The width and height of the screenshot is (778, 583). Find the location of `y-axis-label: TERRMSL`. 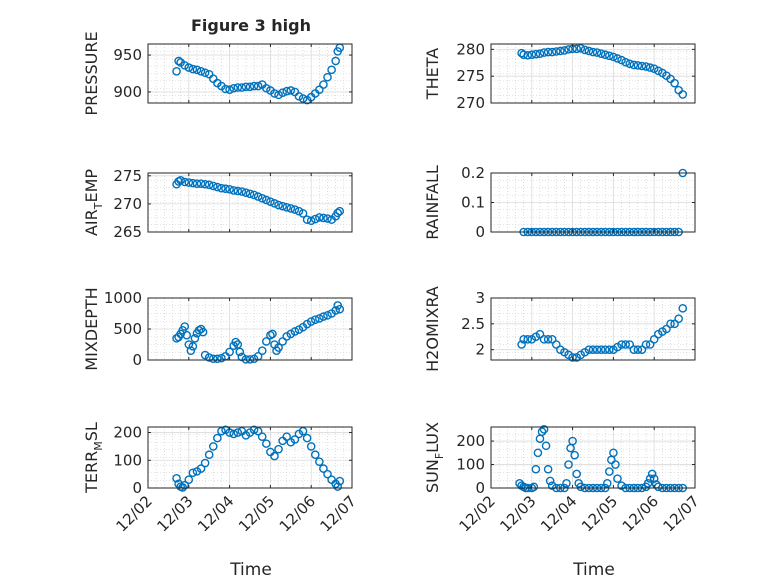

y-axis-label: TERRMSL is located at coordinates (93, 458).